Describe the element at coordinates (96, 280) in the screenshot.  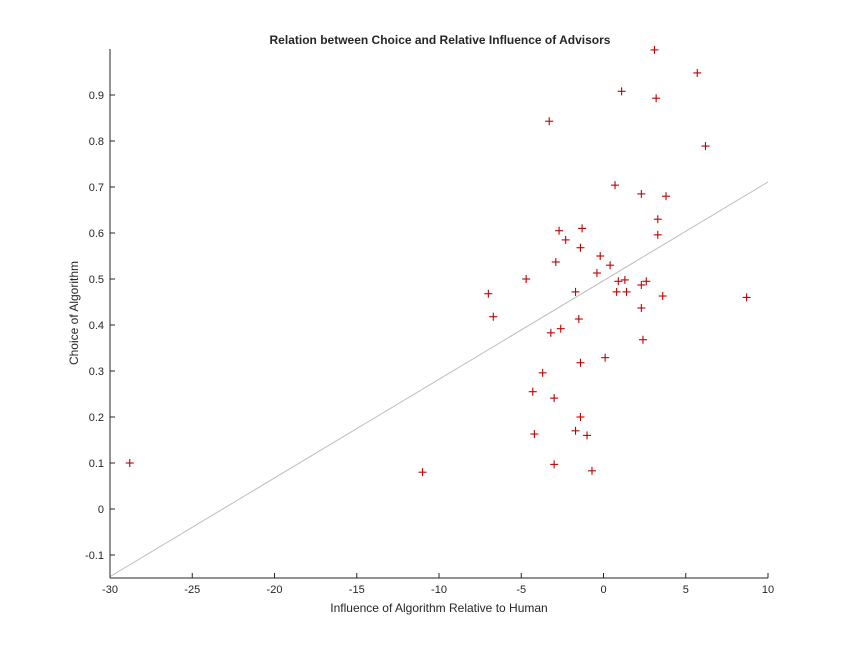
I see `y-tick-label: 0.5` at that location.